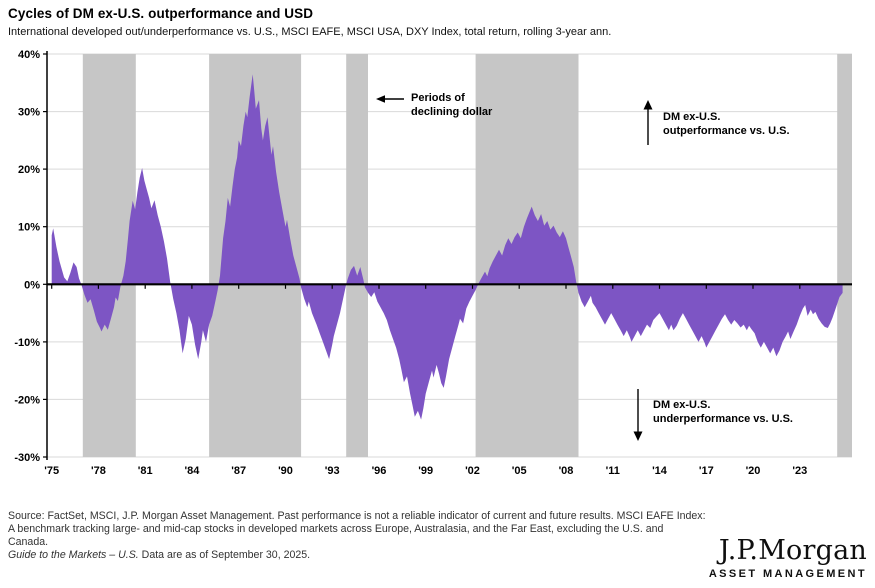  Describe the element at coordinates (98, 471) in the screenshot. I see `x-axis-tick-label: '78` at that location.